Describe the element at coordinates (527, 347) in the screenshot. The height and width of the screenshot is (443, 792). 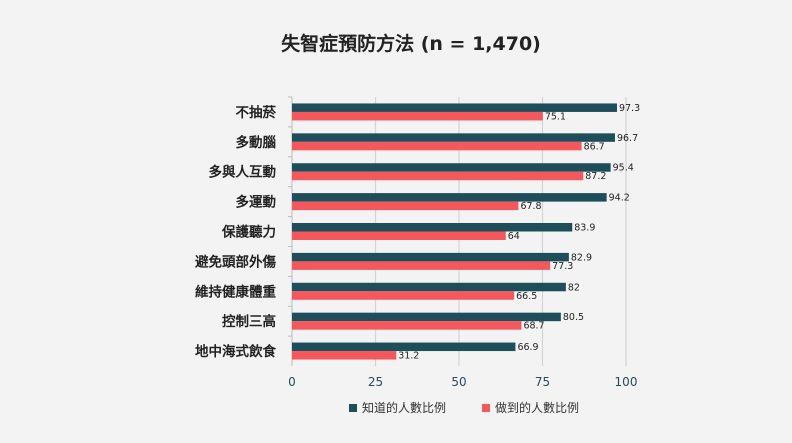
I see `data-label: 66.9` at that location.